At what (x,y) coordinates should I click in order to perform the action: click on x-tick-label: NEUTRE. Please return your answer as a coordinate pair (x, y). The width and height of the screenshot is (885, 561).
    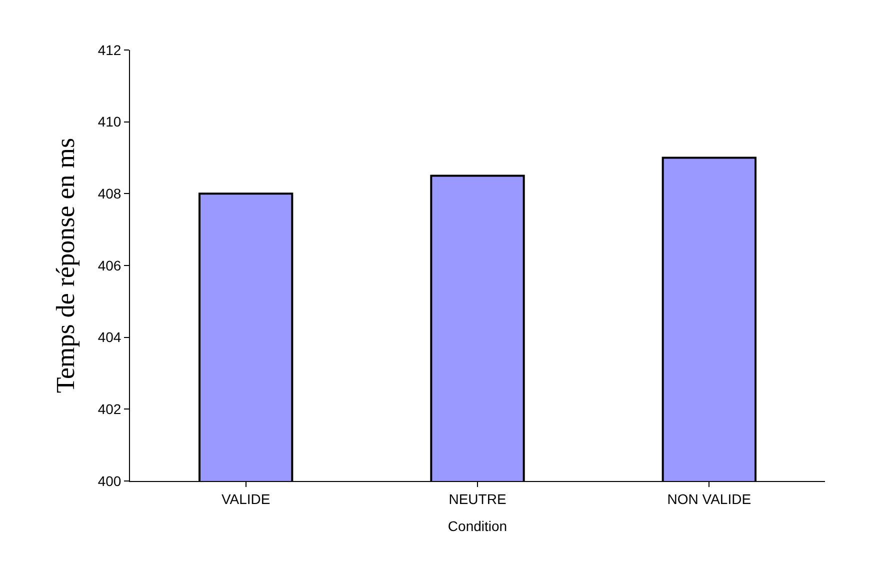
    Looking at the image, I should click on (477, 498).